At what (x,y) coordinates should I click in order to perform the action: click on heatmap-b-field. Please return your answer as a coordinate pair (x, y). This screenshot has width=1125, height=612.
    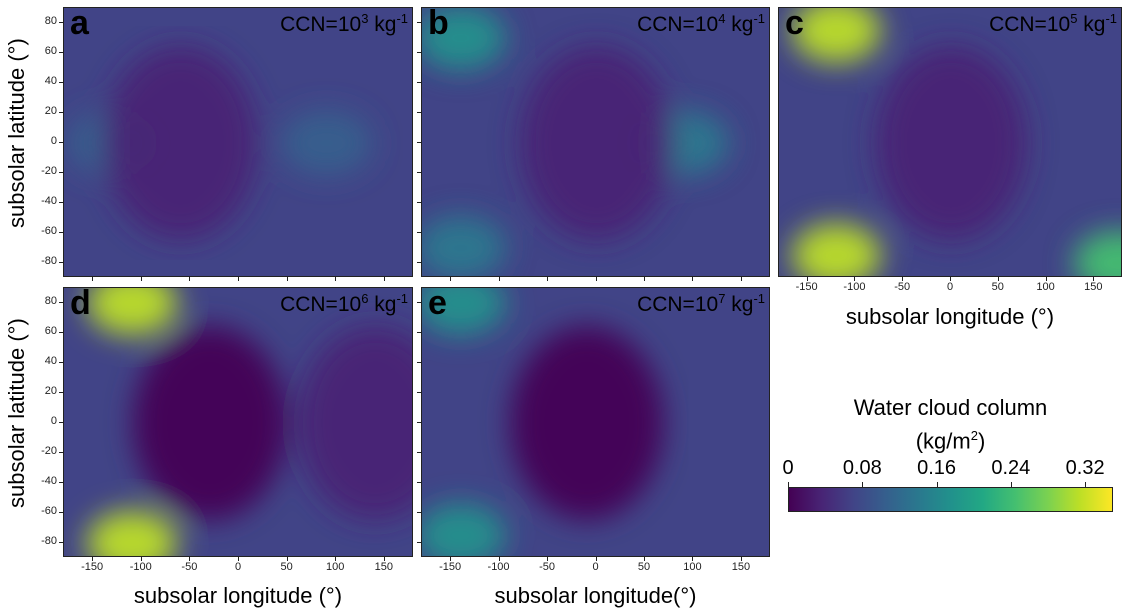
    Looking at the image, I should click on (595, 142).